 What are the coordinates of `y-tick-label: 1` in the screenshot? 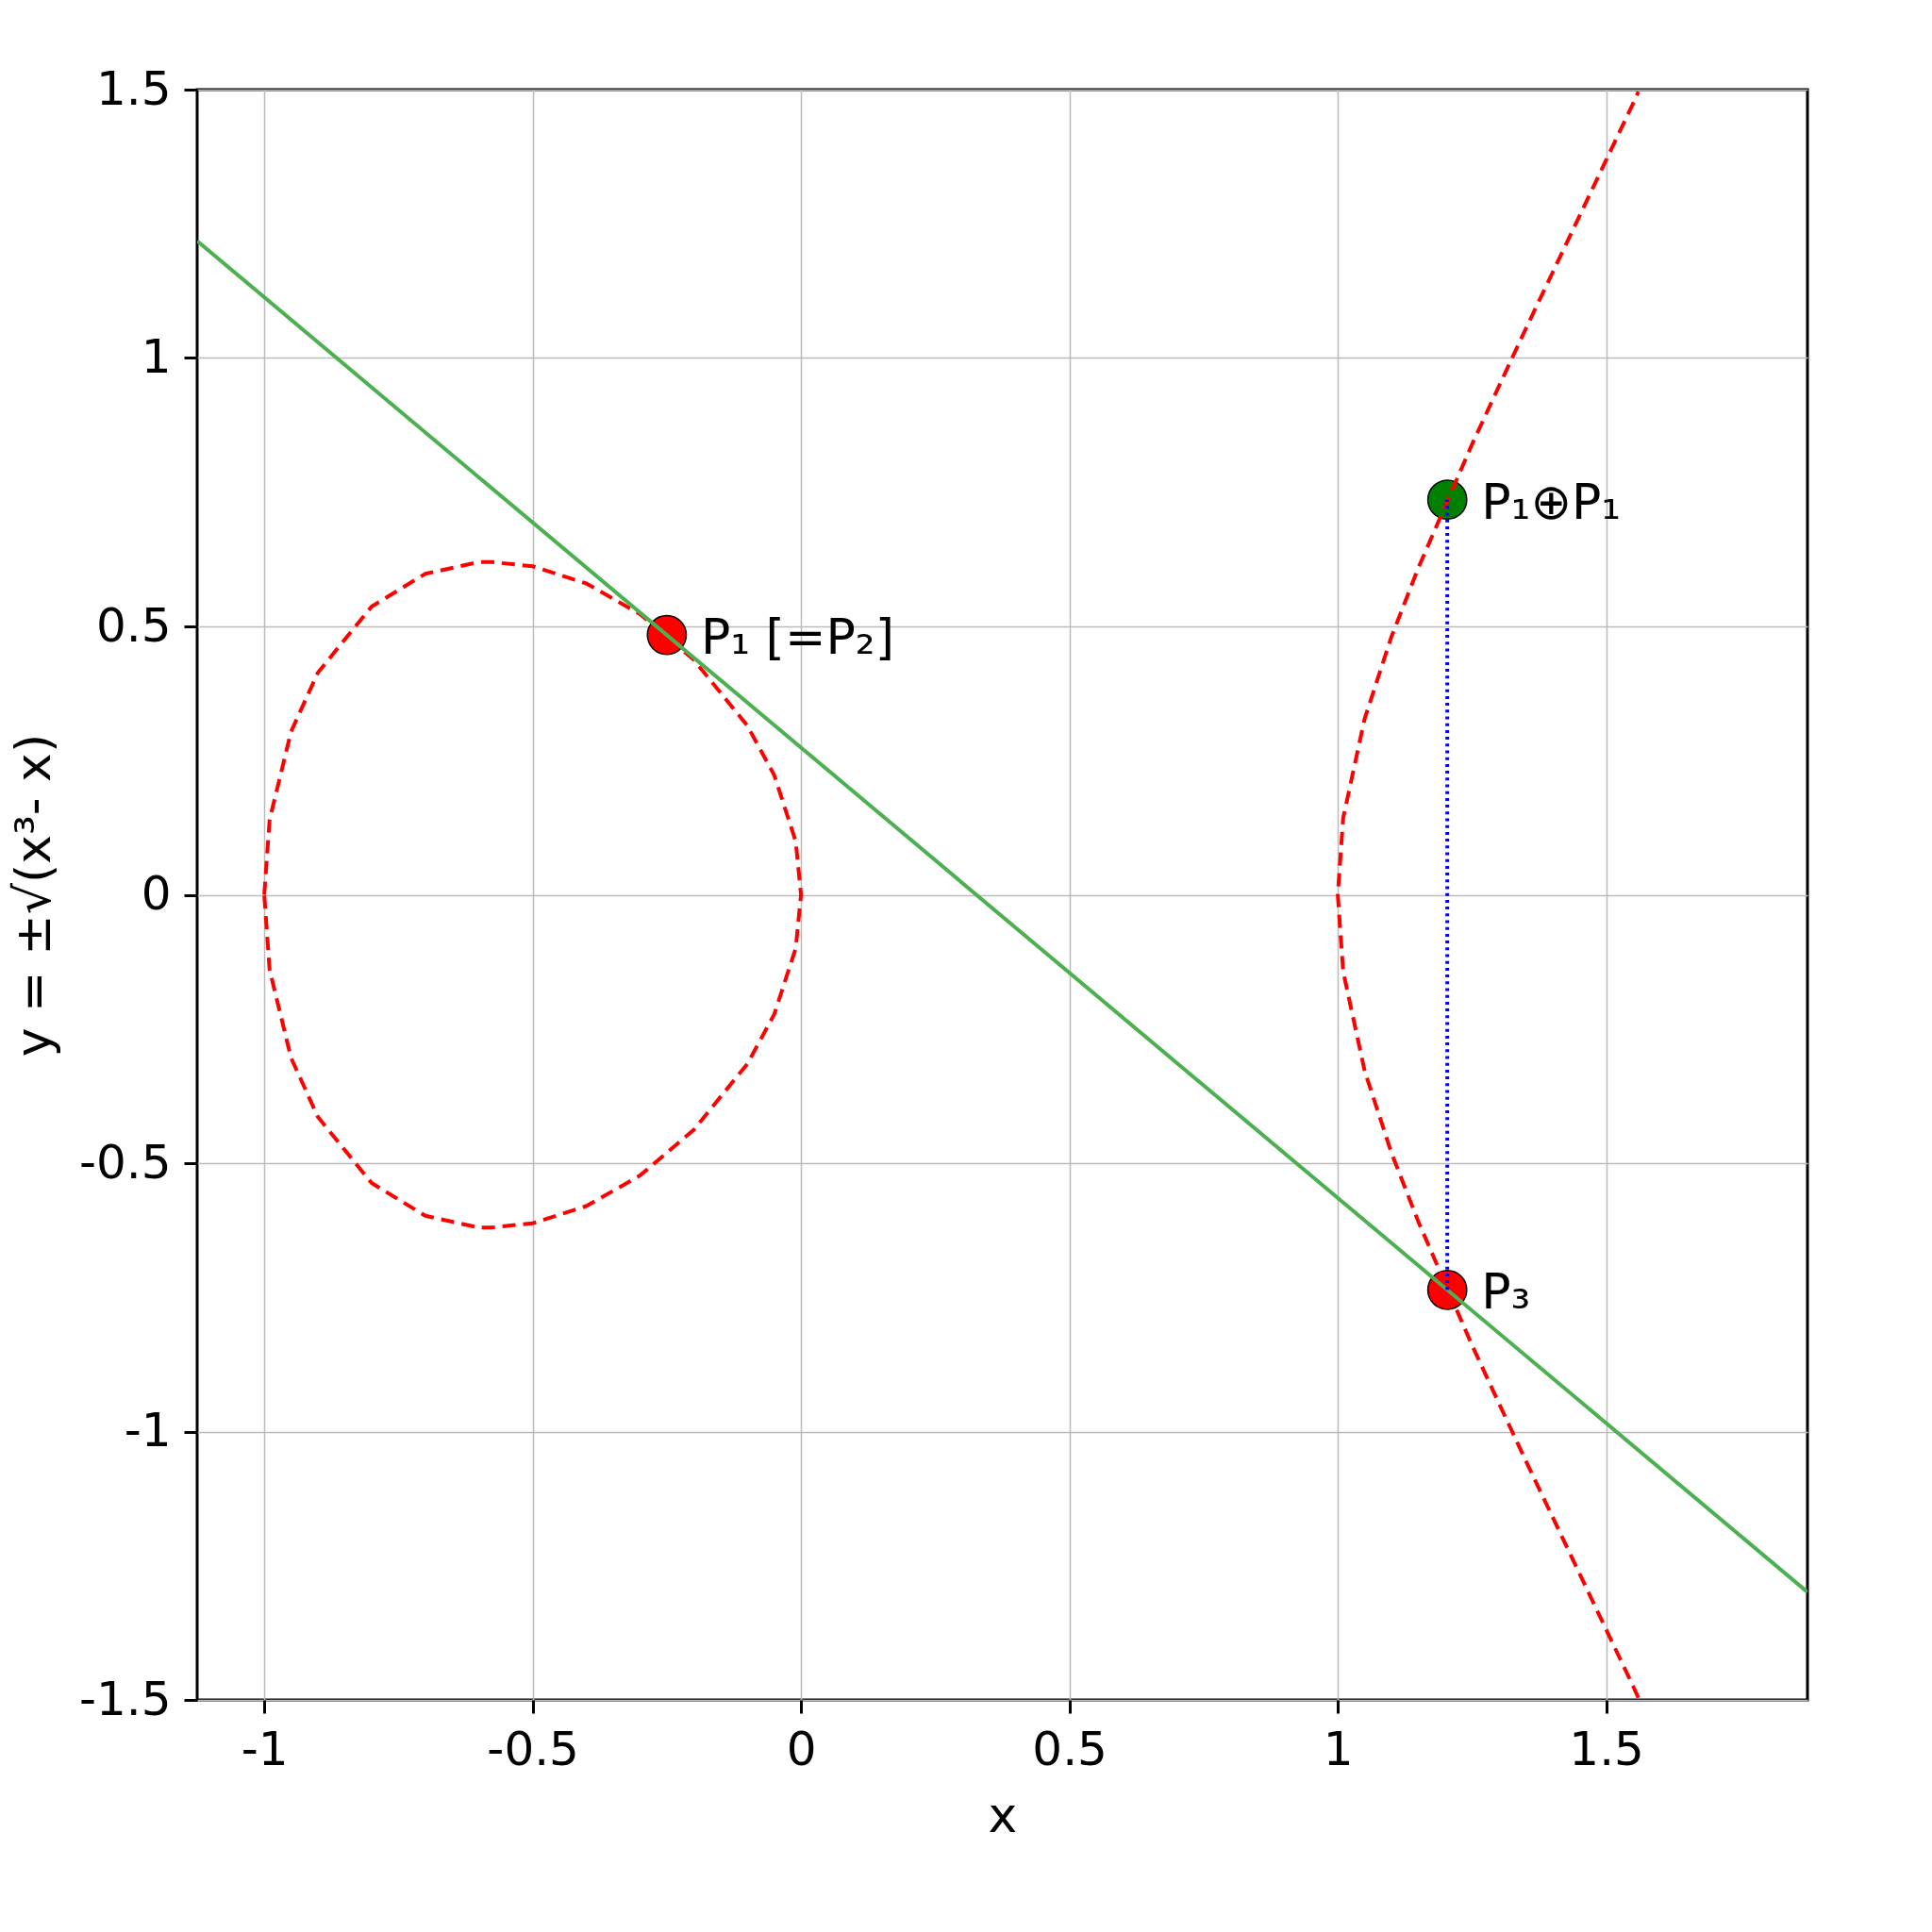 It's located at (156, 356).